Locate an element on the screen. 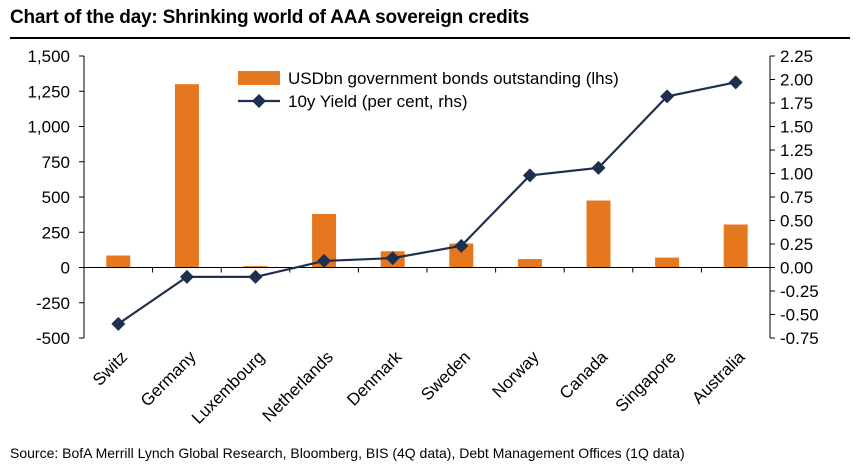 Image resolution: width=865 pixels, height=474 pixels. yield-marker-switz is located at coordinates (118, 323).